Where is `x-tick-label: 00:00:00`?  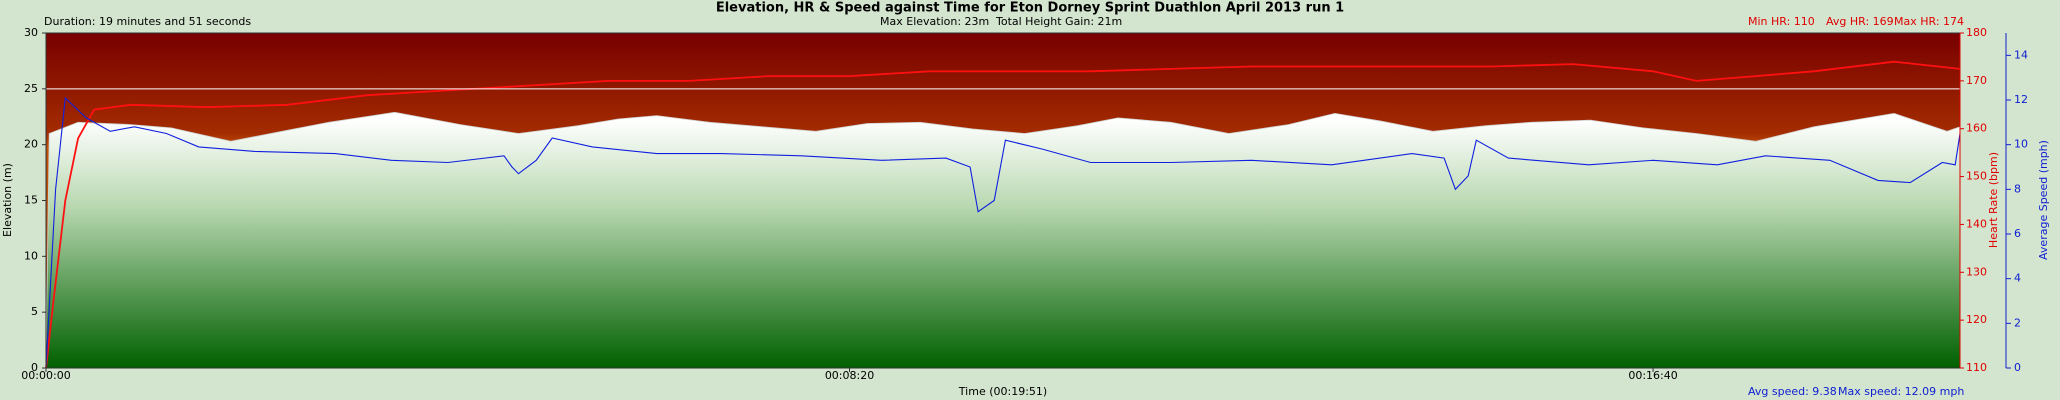 x-tick-label: 00:00:00 is located at coordinates (45, 375).